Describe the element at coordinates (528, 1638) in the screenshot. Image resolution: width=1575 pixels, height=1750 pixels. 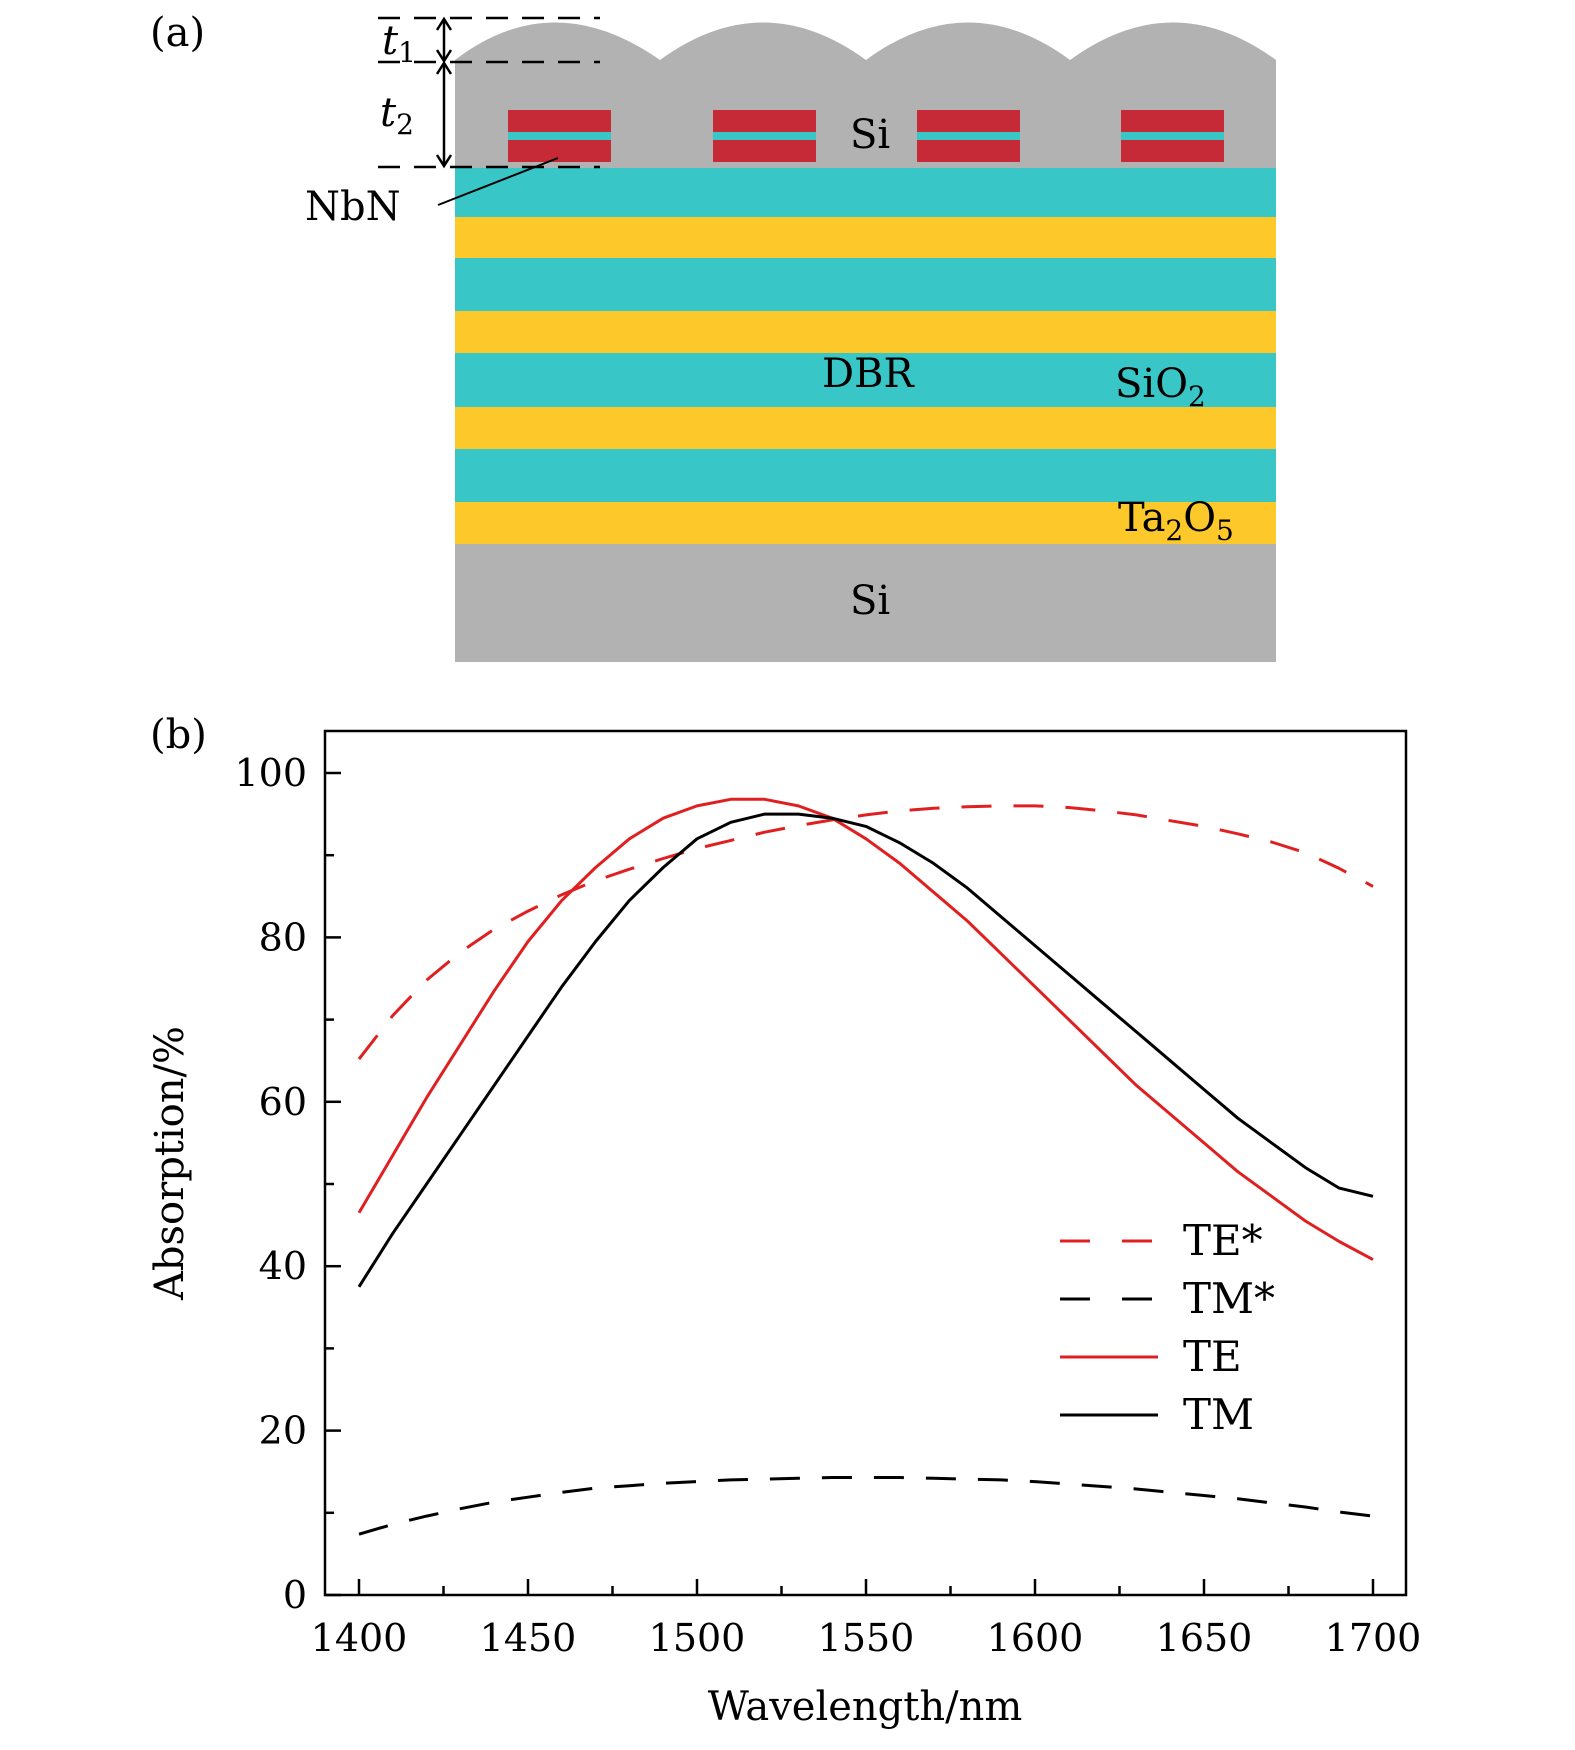
I see `x-tick-label: 1450` at that location.